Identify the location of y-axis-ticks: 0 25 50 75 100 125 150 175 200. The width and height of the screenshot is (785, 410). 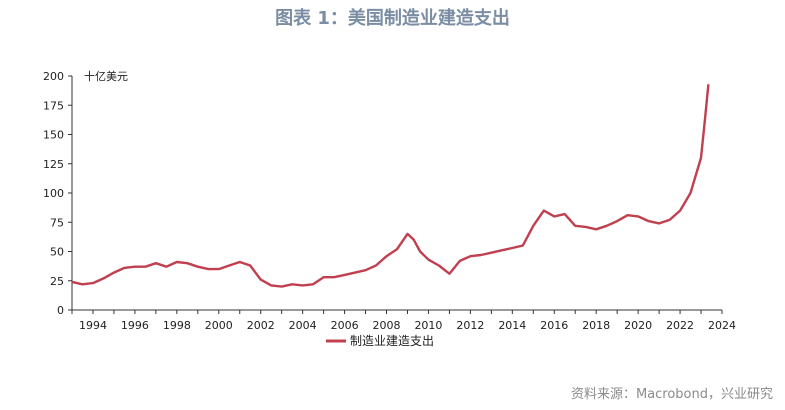
(57, 193).